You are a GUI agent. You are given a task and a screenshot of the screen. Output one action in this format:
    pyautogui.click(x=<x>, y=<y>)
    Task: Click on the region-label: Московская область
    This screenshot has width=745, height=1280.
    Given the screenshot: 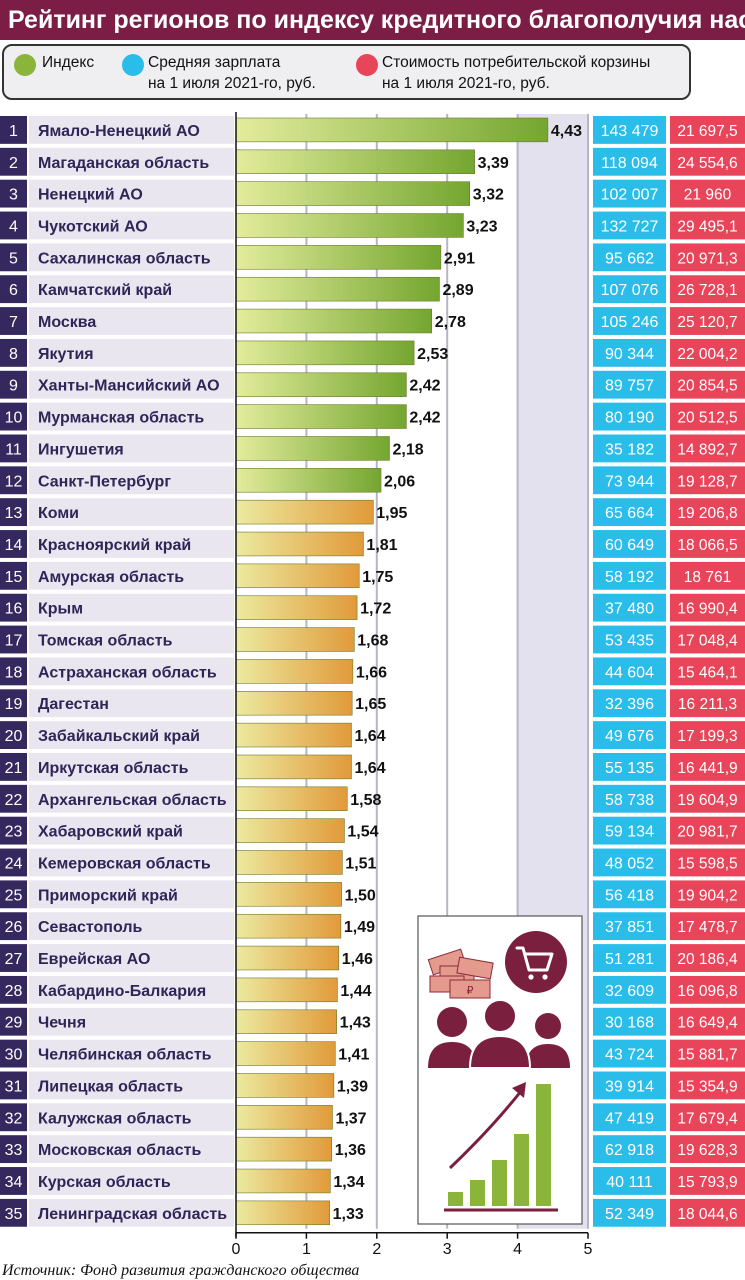 What is the action you would take?
    pyautogui.click(x=119, y=1150)
    